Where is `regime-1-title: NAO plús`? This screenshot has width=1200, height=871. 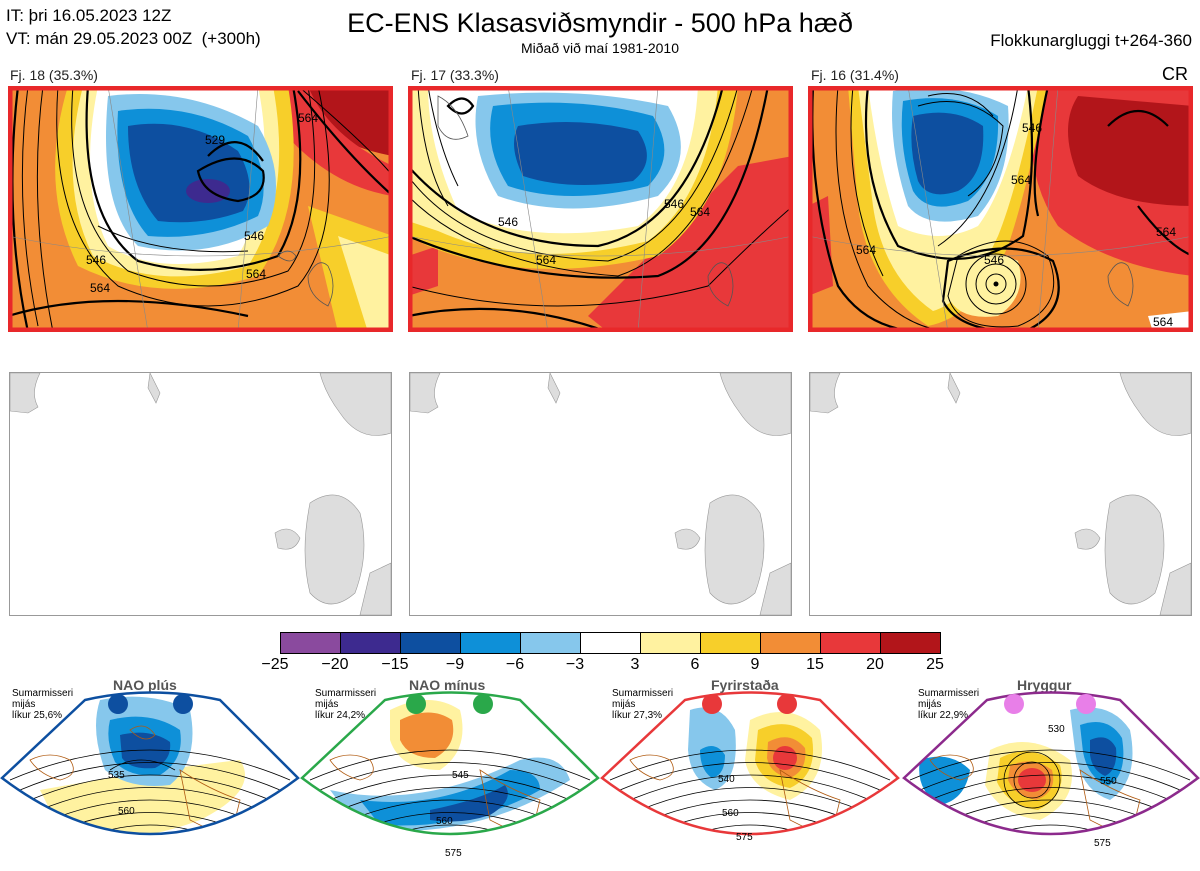 regime-1-title: NAO plús is located at coordinates (145, 685).